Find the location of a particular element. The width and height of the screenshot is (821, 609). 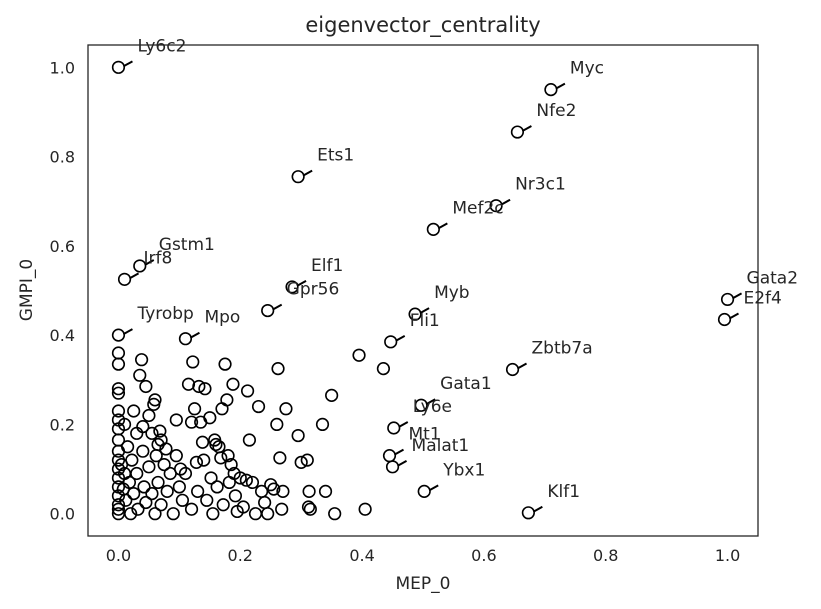

point-label: Mpo is located at coordinates (222, 318).